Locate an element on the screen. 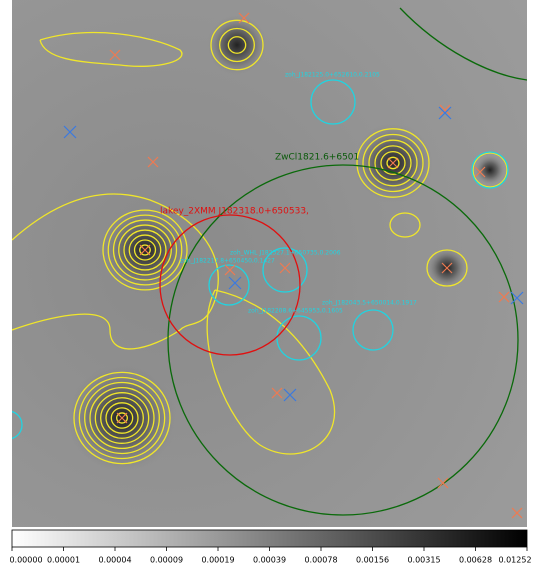 This screenshot has height=577, width=541. target-circle is located at coordinates (230, 285).